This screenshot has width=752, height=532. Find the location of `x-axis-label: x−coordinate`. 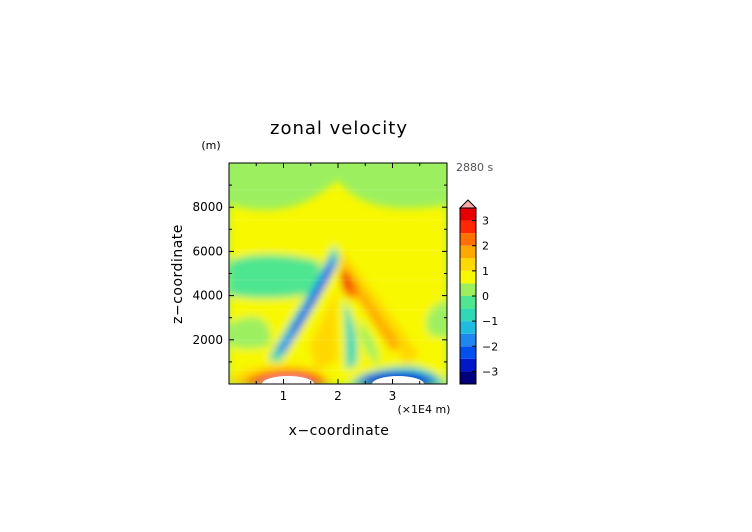

x-axis-label: x−coordinate is located at coordinates (339, 431).